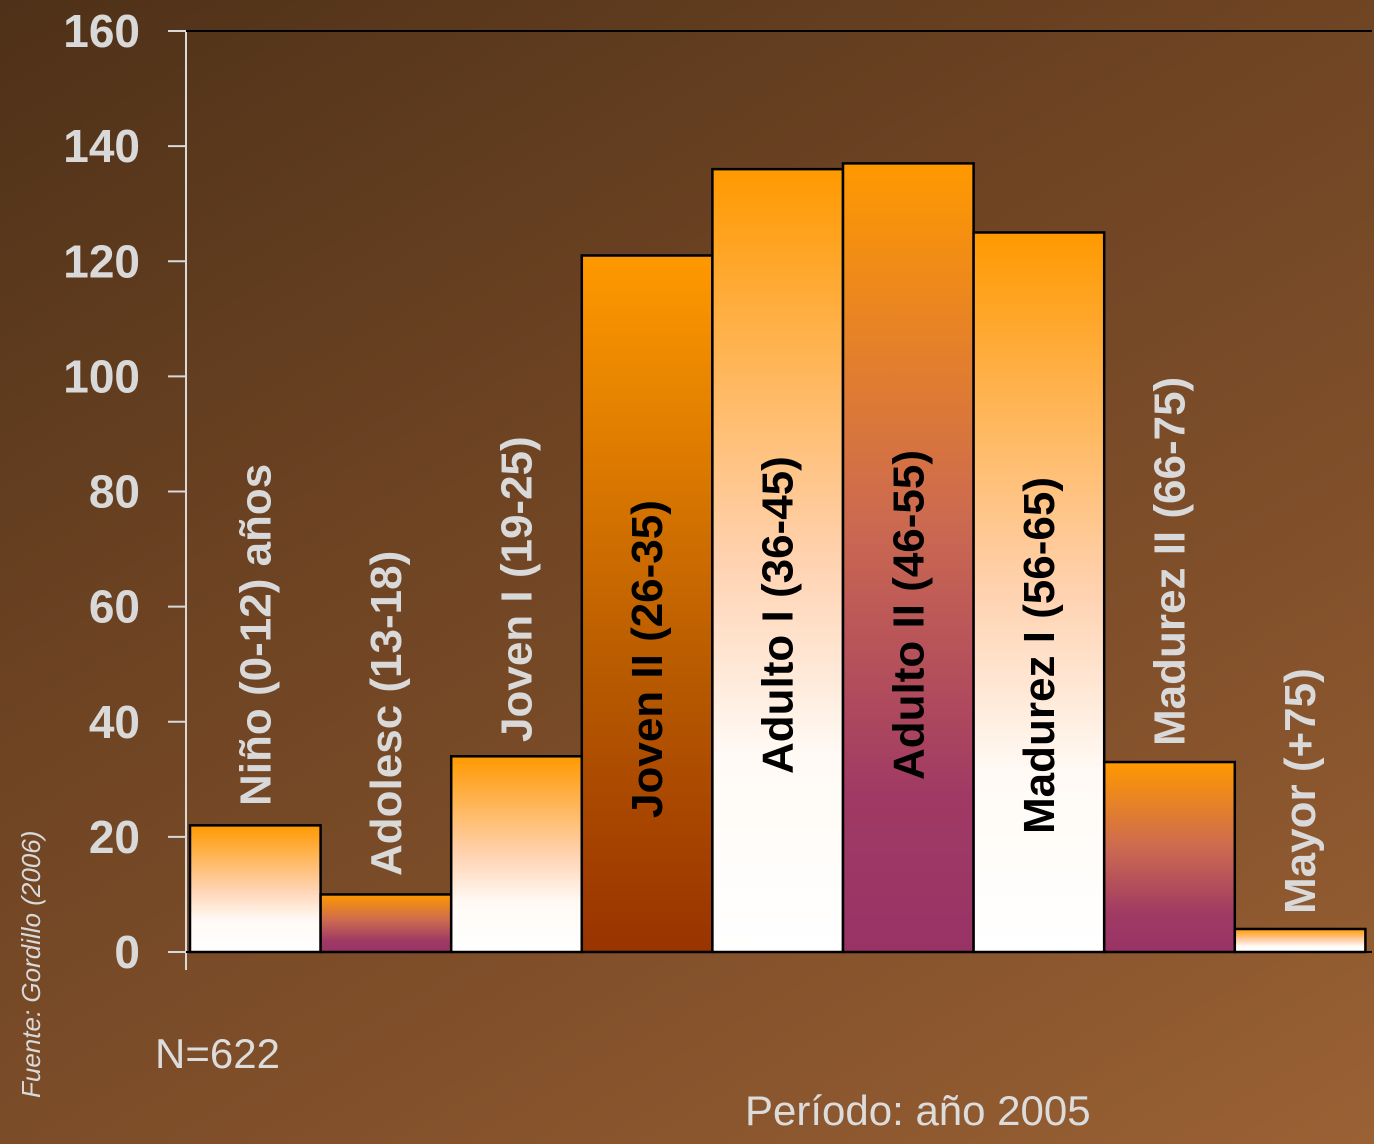  What do you see at coordinates (101, 31) in the screenshot?
I see `y-tick-label: 160` at bounding box center [101, 31].